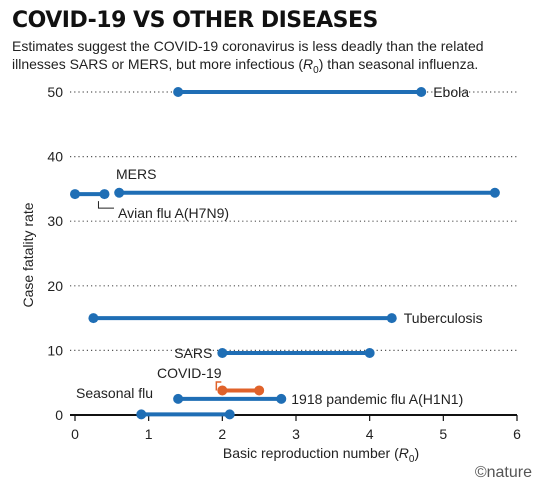 The height and width of the screenshot is (488, 542). Describe the element at coordinates (370, 434) in the screenshot. I see `x-tick-label: 4` at that location.